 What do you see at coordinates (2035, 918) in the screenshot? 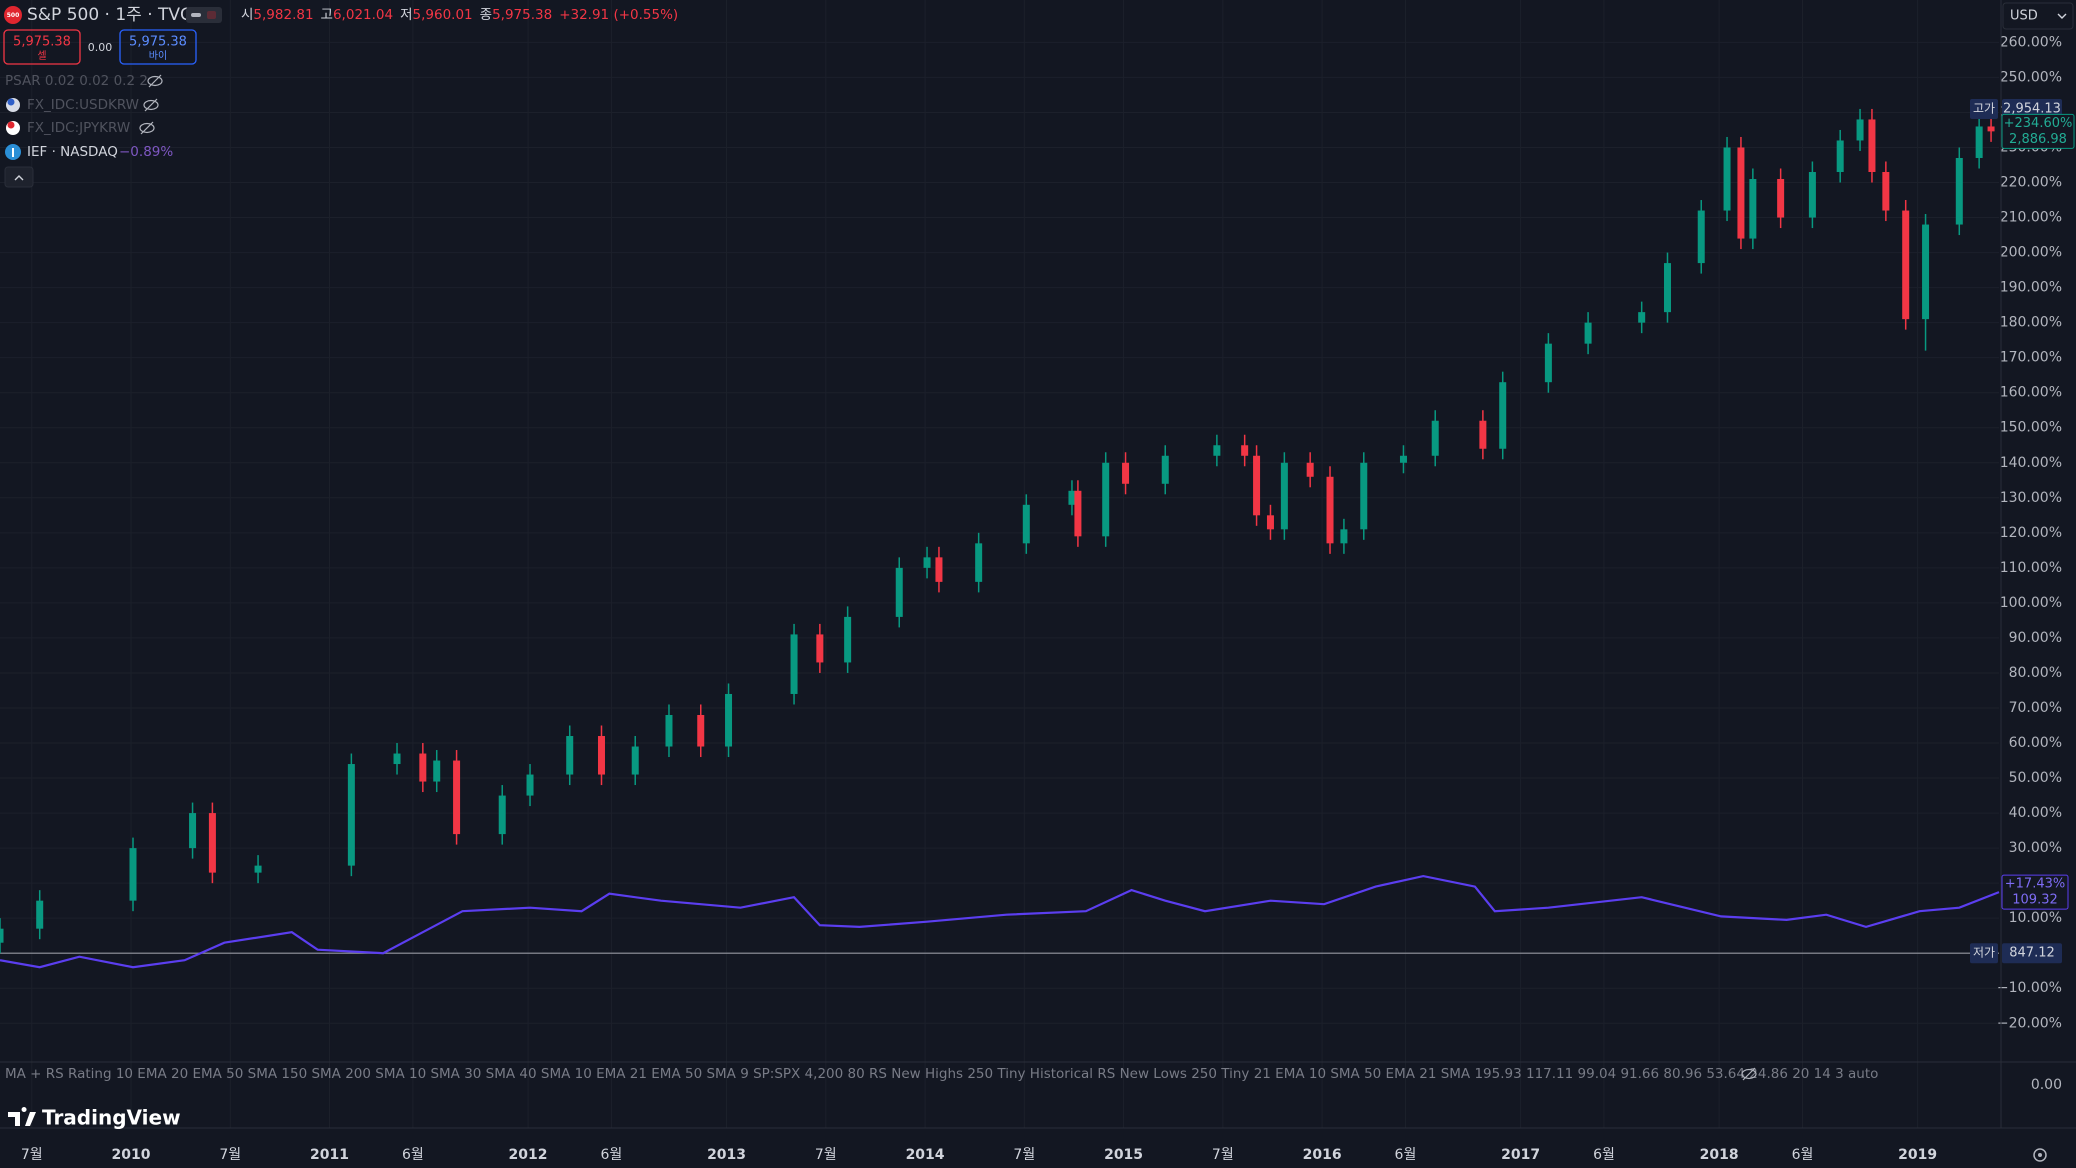
I see `y-tick-label: 10.00%` at bounding box center [2035, 918].